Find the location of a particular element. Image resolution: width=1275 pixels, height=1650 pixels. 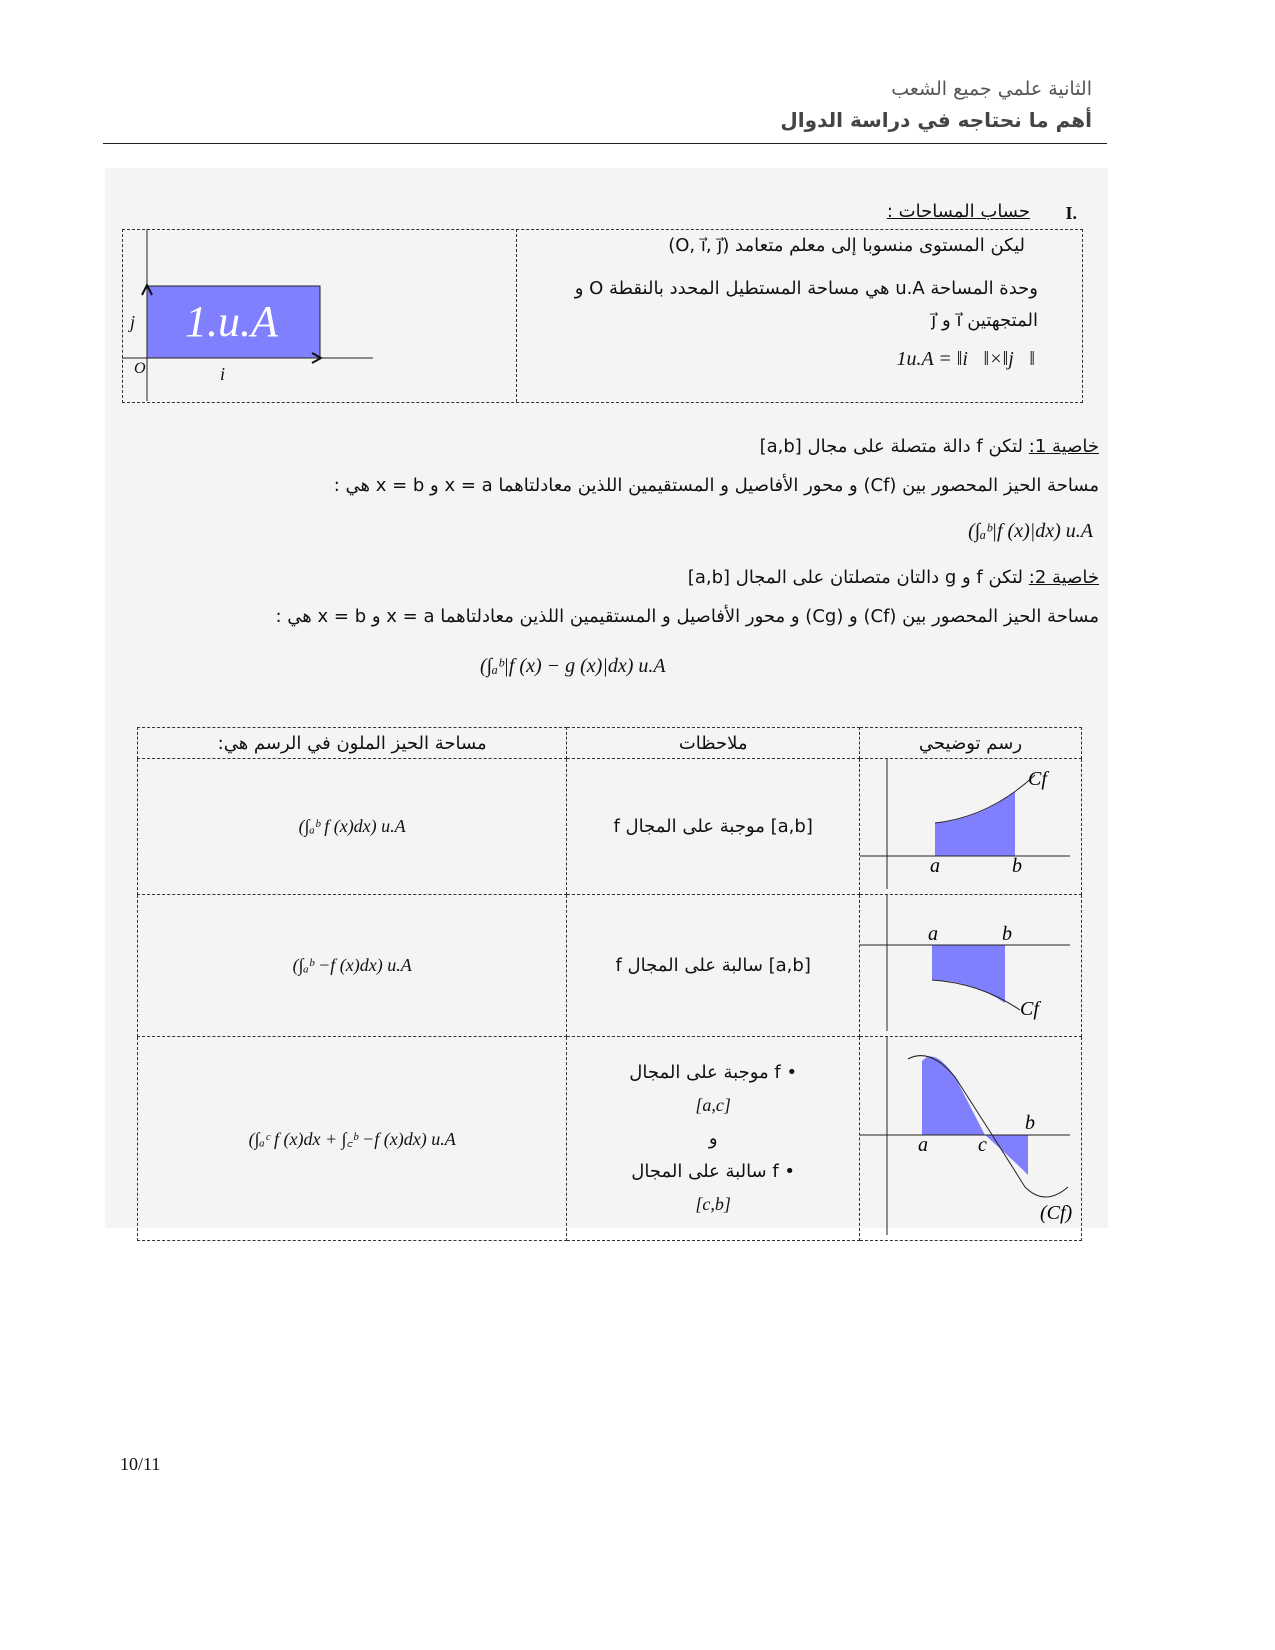

section-title: حساب المساحات : is located at coordinates (958, 211).